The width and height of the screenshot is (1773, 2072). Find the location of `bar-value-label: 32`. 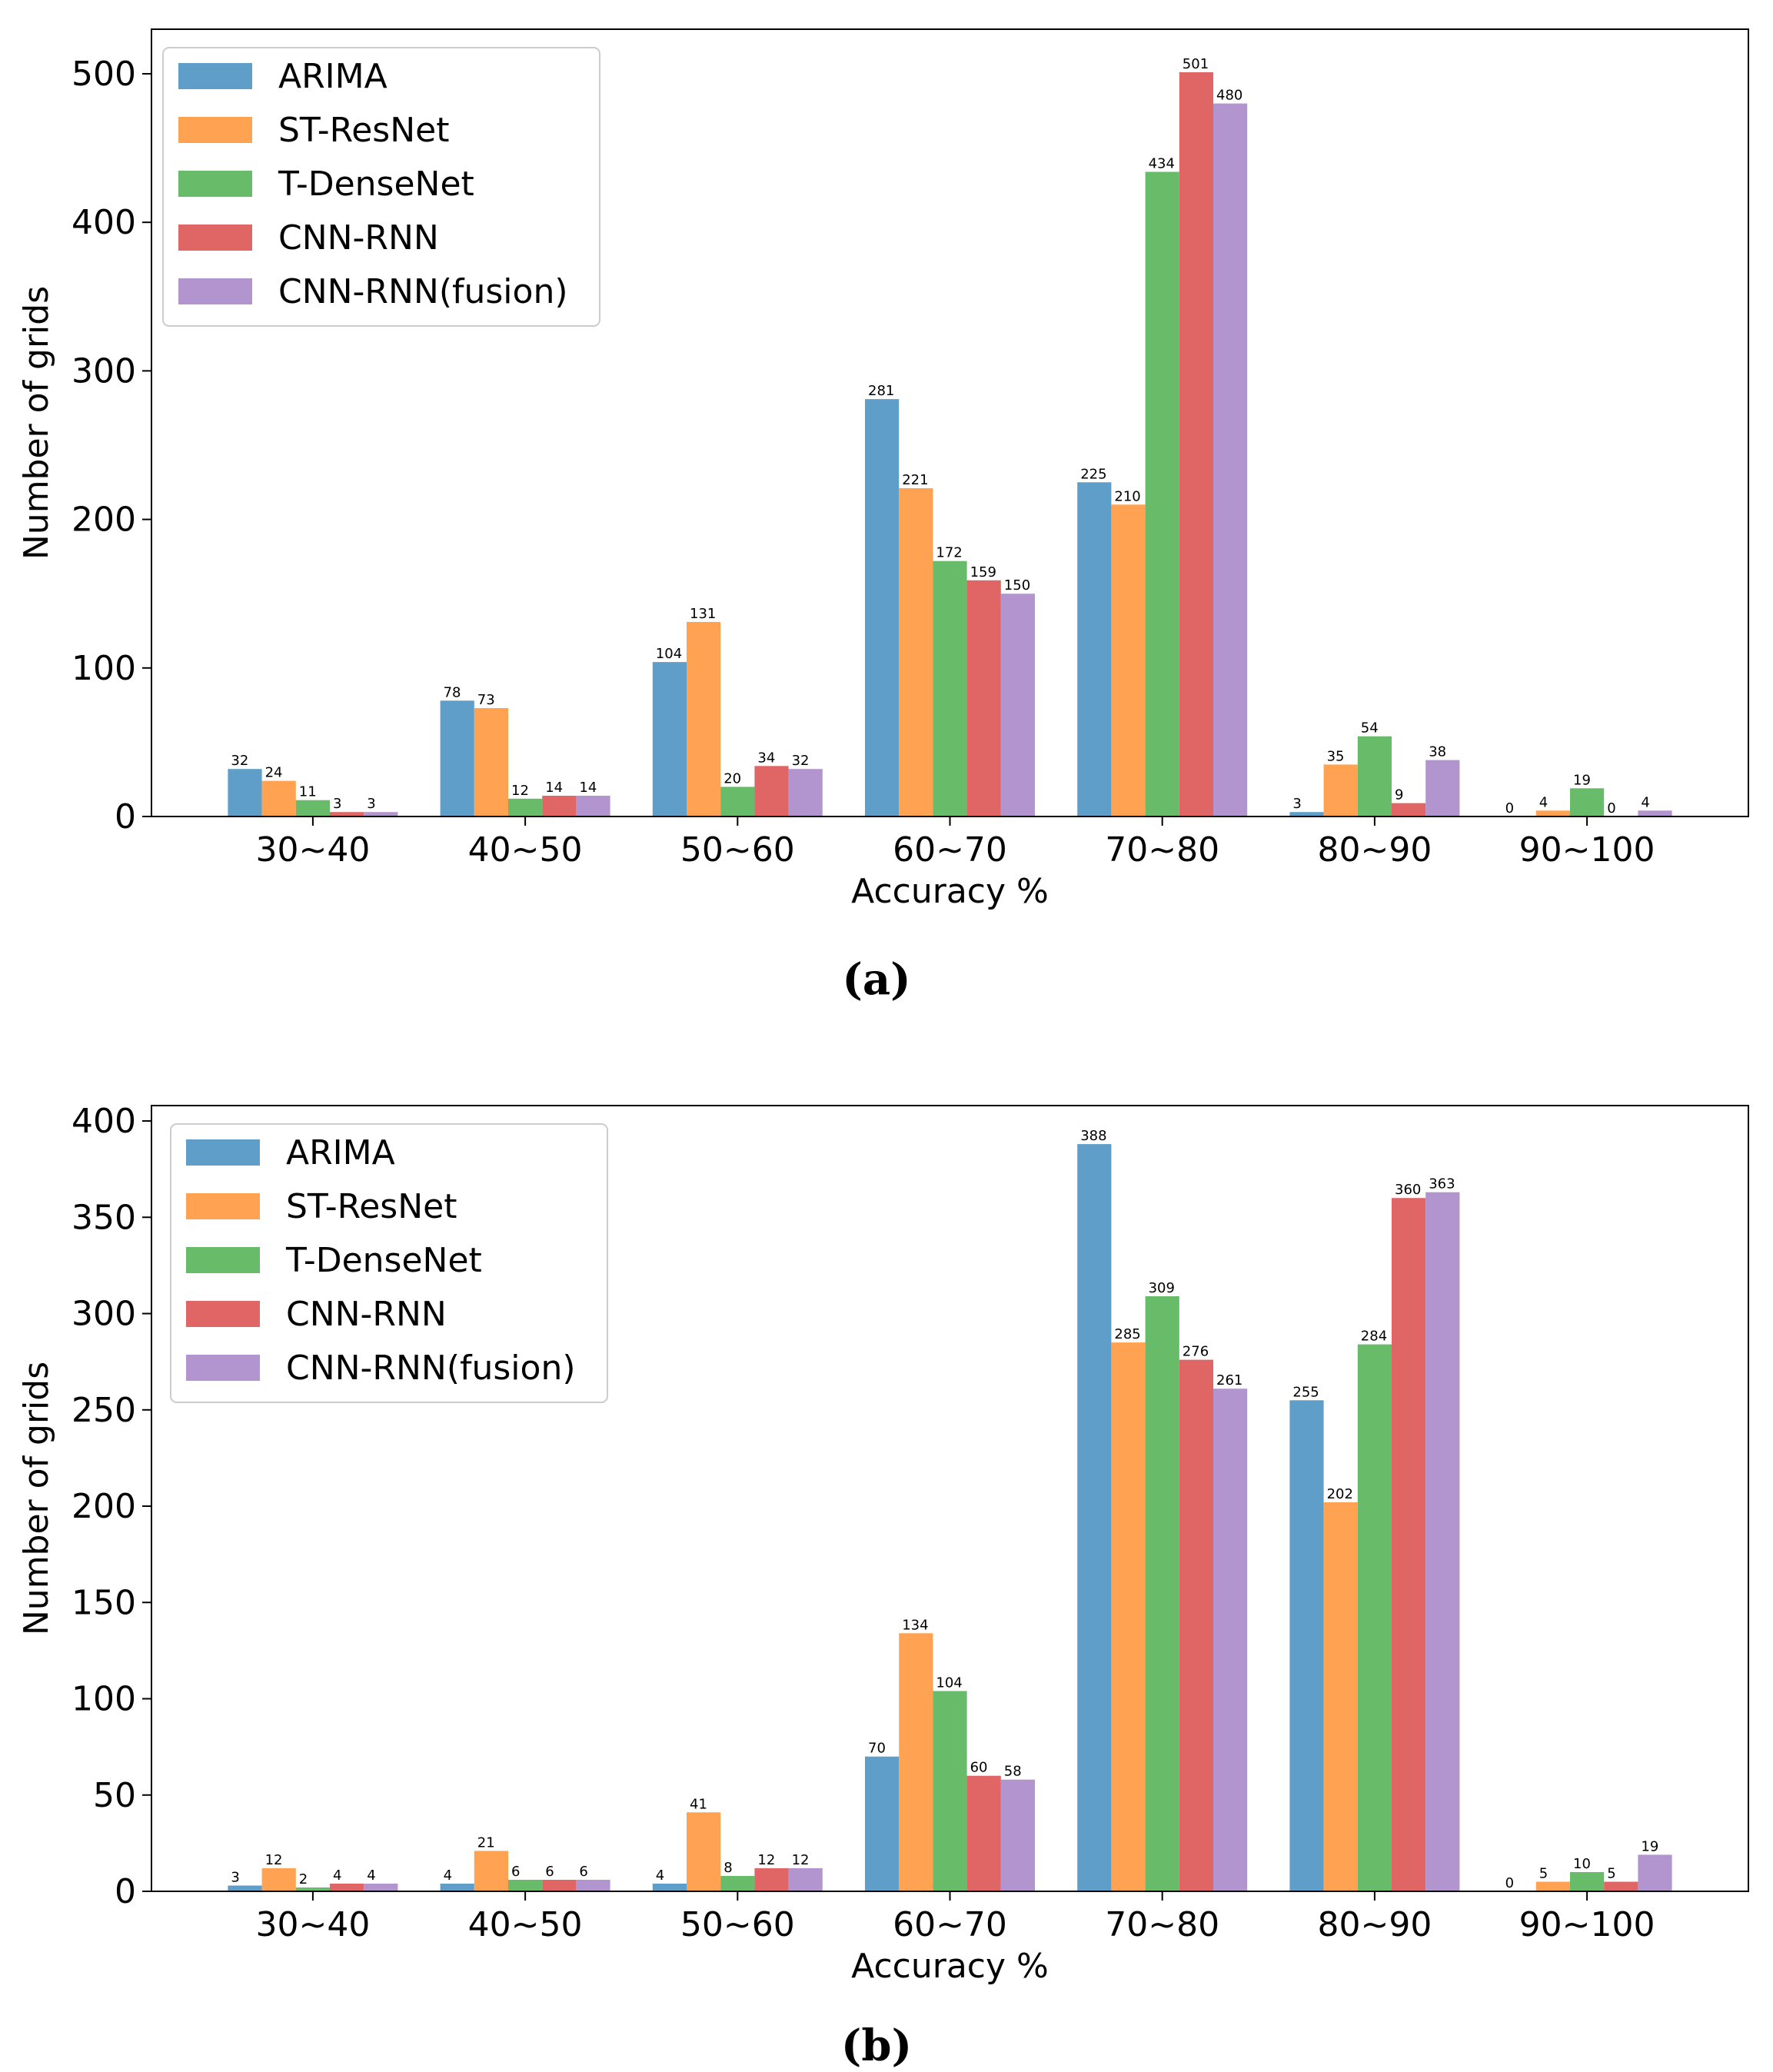

bar-value-label: 32 is located at coordinates (801, 761).